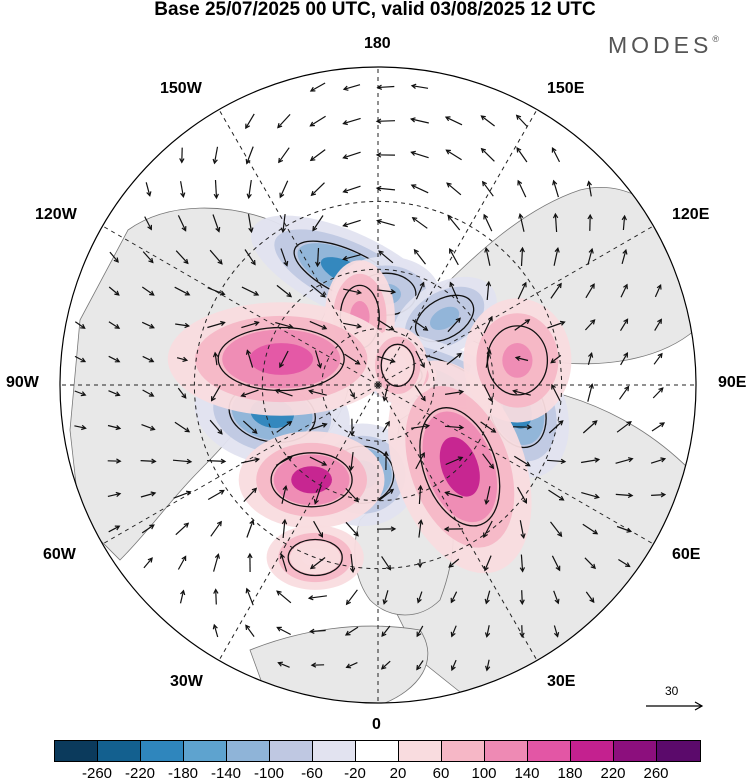 Image resolution: width=750 pixels, height=783 pixels. I want to click on reference-vector-label: 30, so click(672, 691).